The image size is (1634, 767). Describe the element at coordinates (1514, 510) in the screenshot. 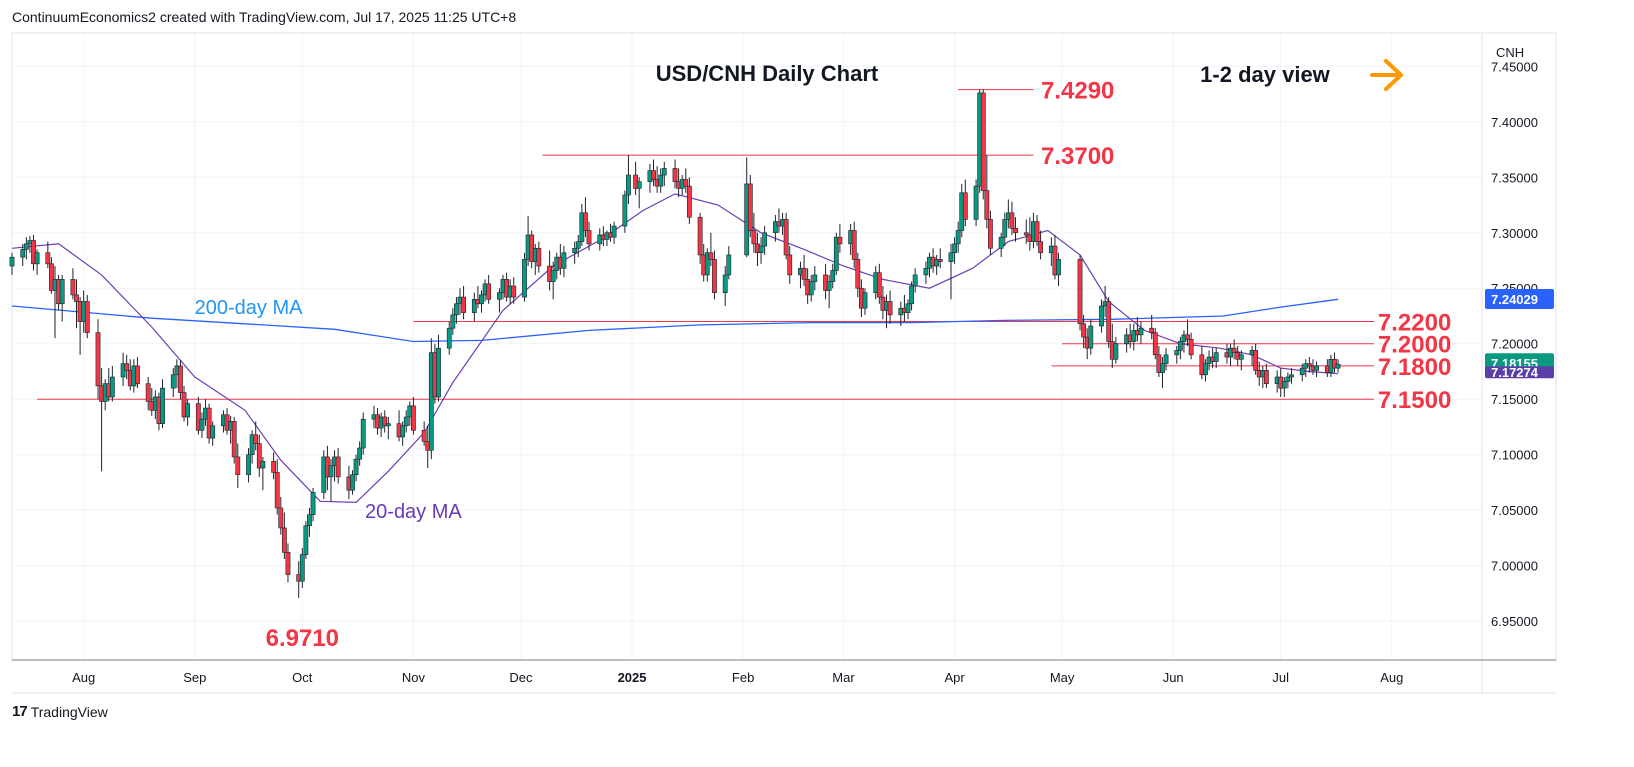

I see `y-tick-label: 7.05000` at that location.